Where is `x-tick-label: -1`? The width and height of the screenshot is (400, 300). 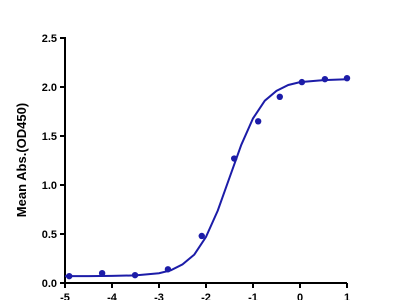
x-tick-label: -1 is located at coordinates (253, 296).